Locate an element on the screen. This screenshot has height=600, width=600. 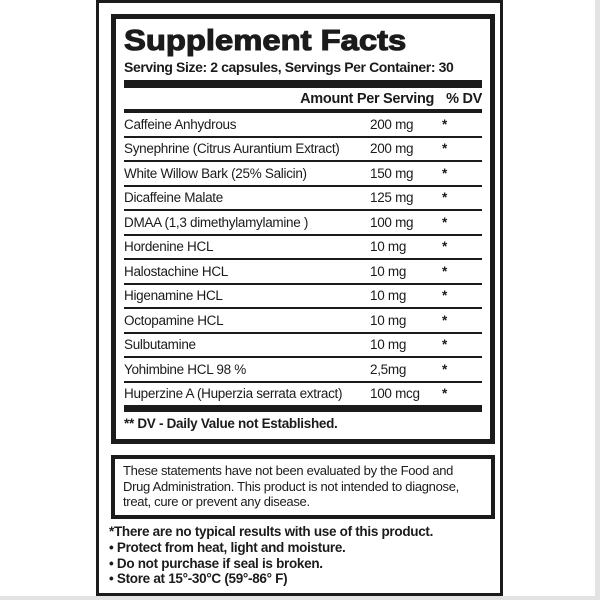
divider-medium is located at coordinates (303, 111).